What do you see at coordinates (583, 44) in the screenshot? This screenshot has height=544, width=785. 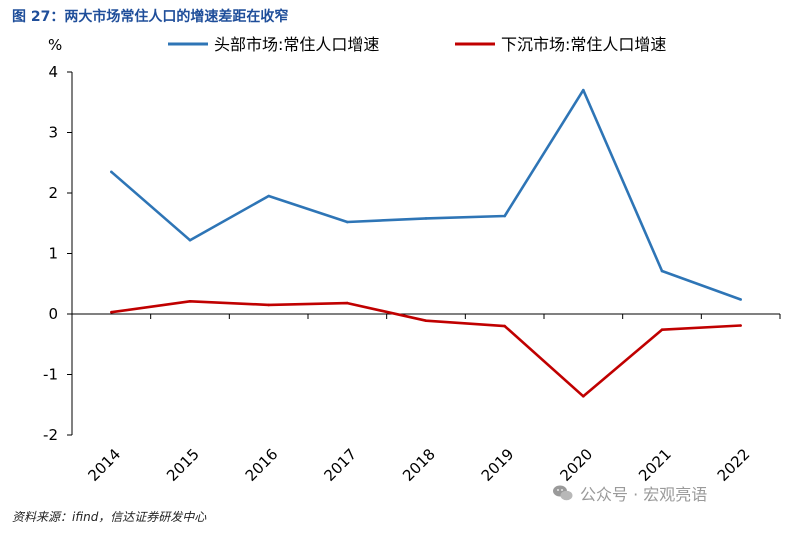 I see `legend-label: 下沉市场:常住人口增速` at bounding box center [583, 44].